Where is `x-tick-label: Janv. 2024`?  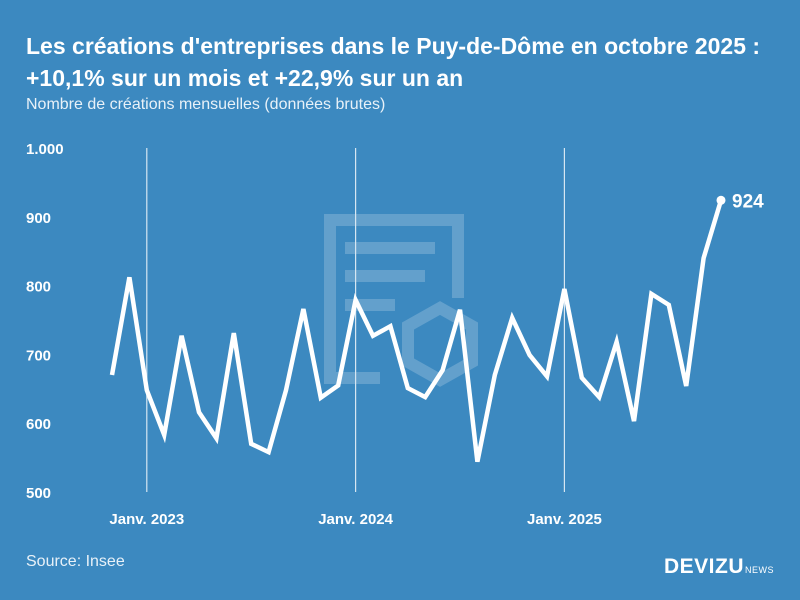
x-tick-label: Janv. 2024 is located at coordinates (355, 519).